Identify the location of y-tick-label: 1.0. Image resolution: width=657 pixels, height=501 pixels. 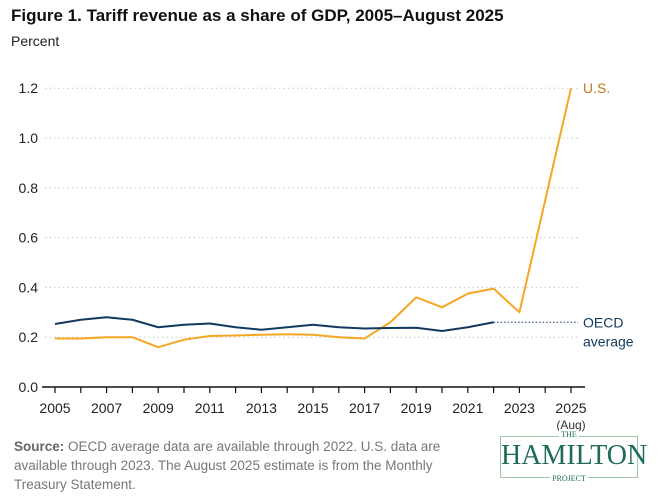
(29, 138).